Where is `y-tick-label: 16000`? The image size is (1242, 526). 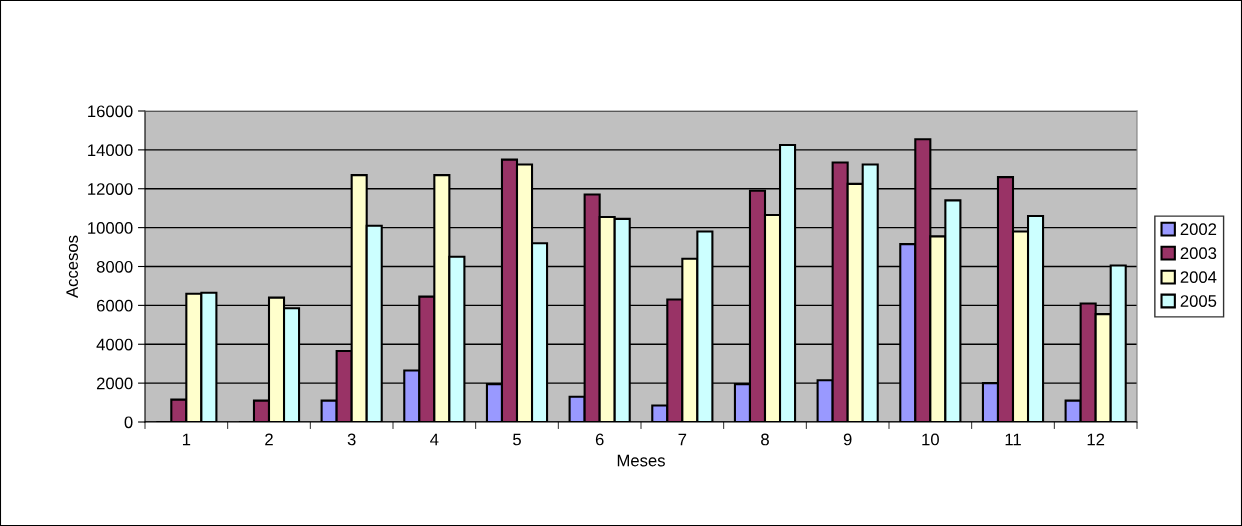
y-tick-label: 16000 is located at coordinates (110, 111).